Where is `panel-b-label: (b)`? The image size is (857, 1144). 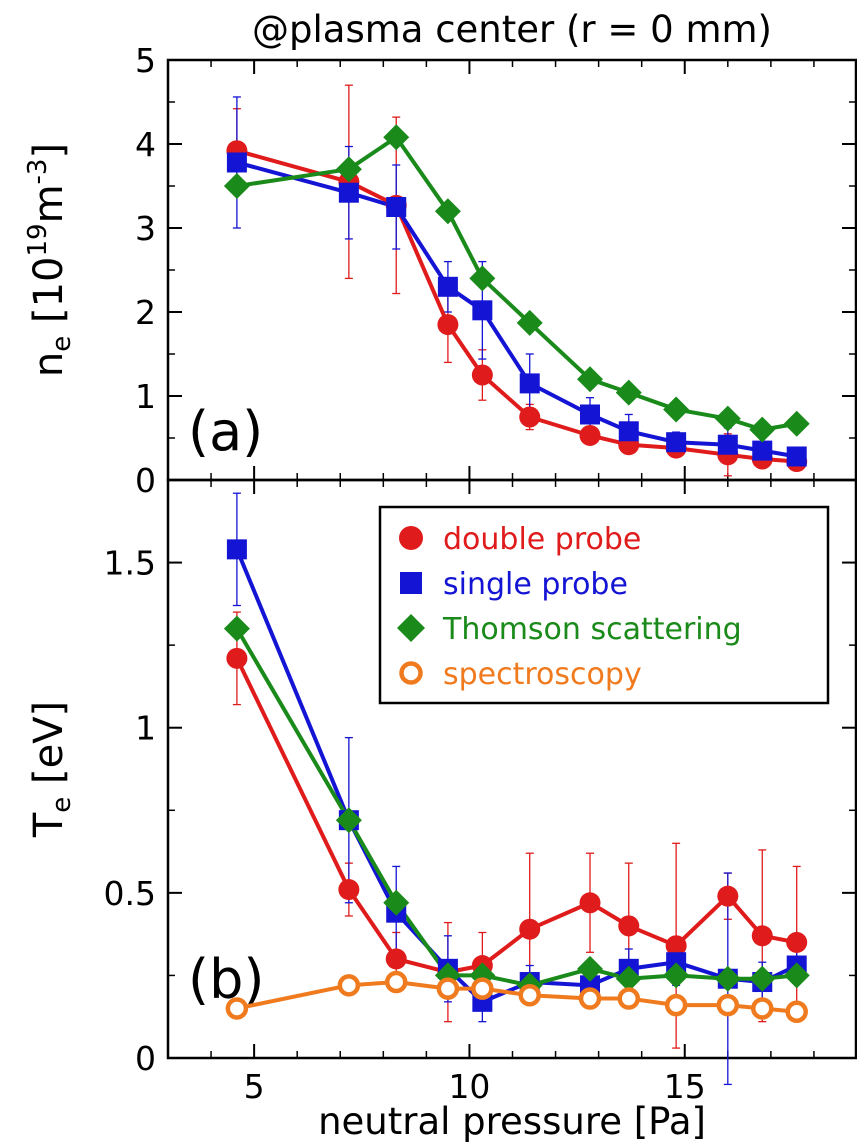
panel-b-label: (b) is located at coordinates (226, 979).